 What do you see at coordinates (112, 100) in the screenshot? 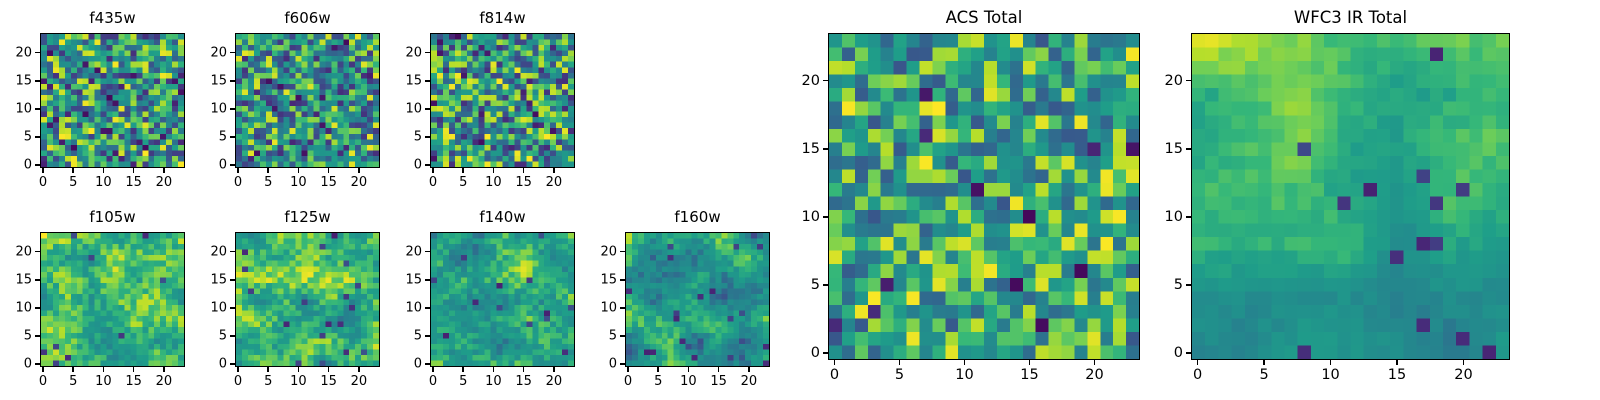
I see `heatmap-f435w` at bounding box center [112, 100].